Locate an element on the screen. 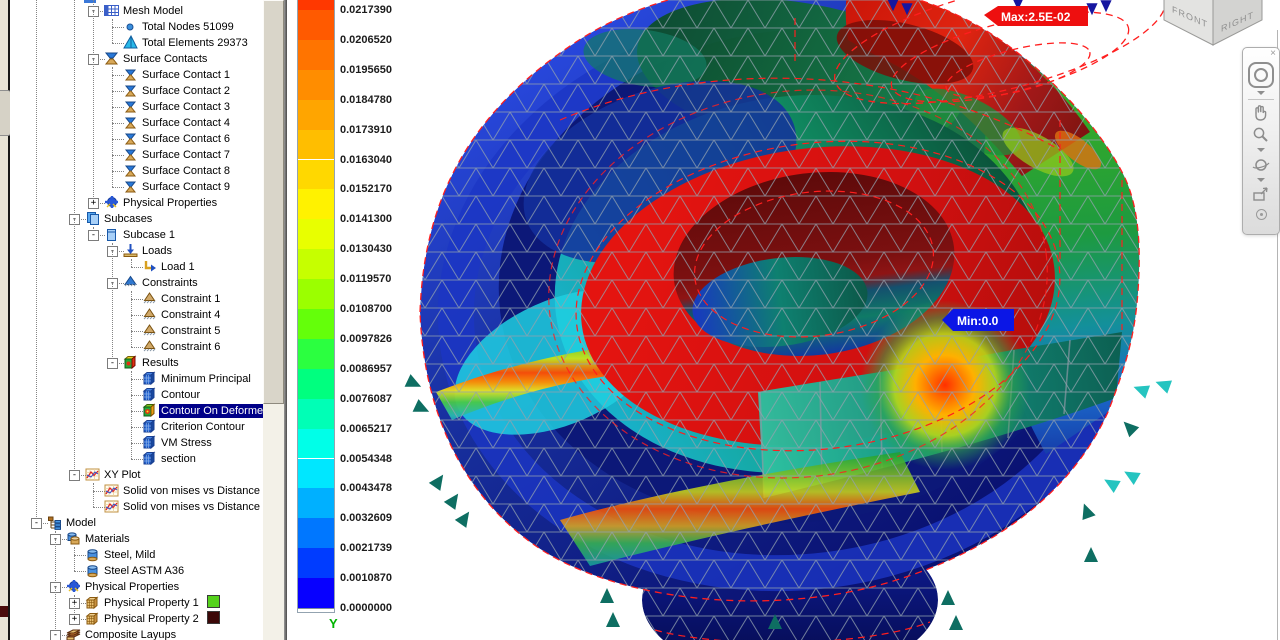 The height and width of the screenshot is (640, 1280). tree-item: Subcase 1 is located at coordinates (149, 235).